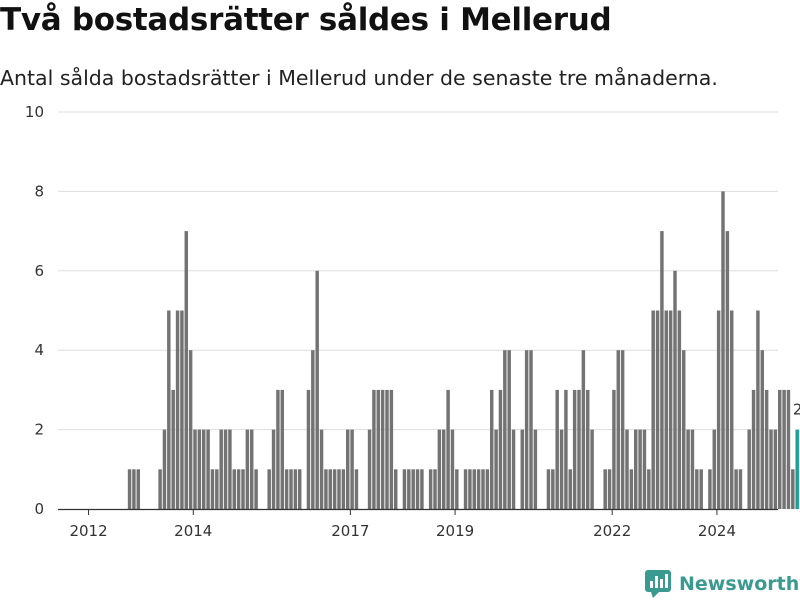  What do you see at coordinates (612, 531) in the screenshot?
I see `x-tick-label: 2022` at bounding box center [612, 531].